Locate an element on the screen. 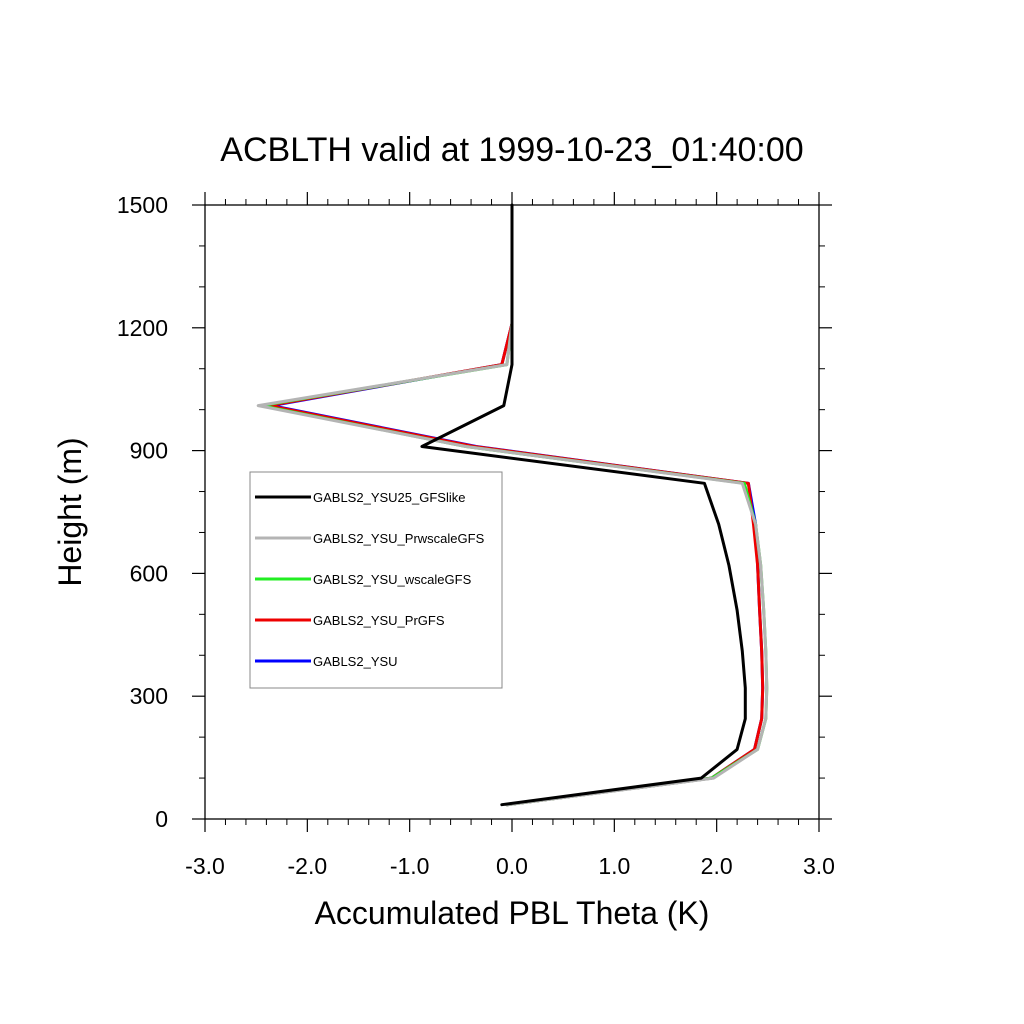  x-tick-label: 3.0 is located at coordinates (819, 866).